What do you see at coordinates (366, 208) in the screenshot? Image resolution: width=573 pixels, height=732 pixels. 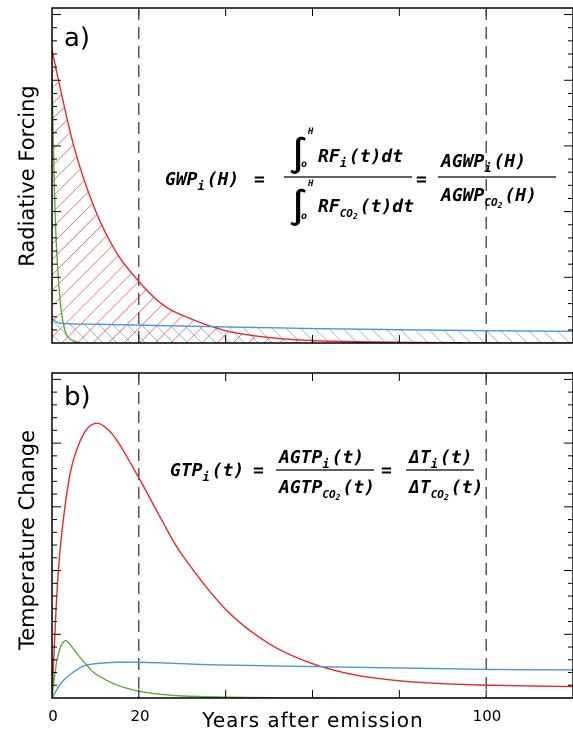 I see `svg-text:RFCO2(t)dt: RFCO2 (t)dt` at bounding box center [366, 208].